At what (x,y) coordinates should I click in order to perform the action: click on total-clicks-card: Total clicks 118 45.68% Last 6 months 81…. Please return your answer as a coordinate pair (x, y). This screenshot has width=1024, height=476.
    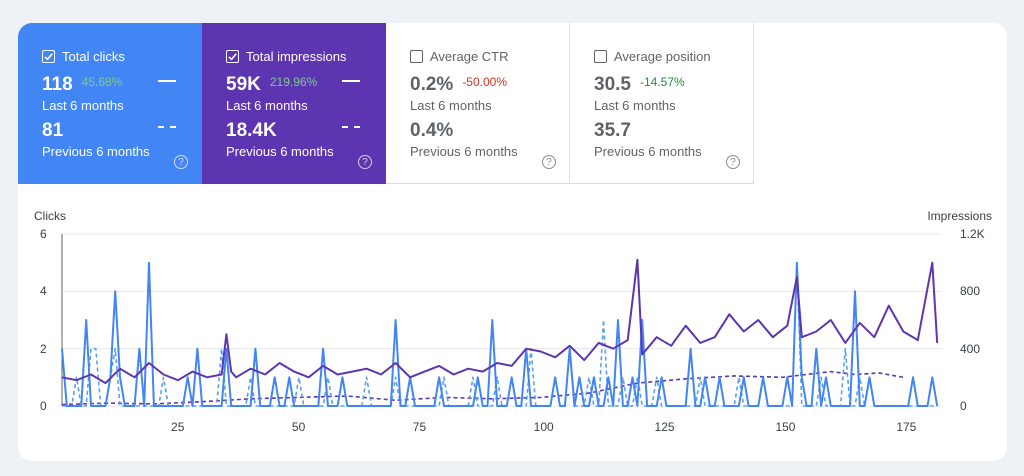
    Looking at the image, I should click on (110, 103).